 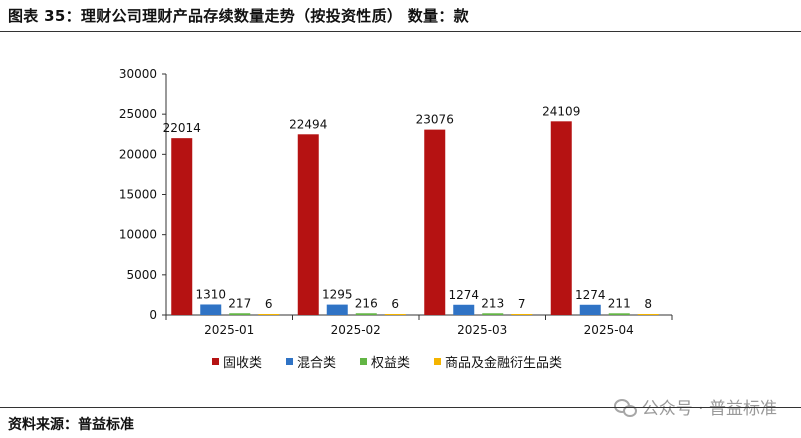 What do you see at coordinates (400, 407) in the screenshot?
I see `bottom-divider` at bounding box center [400, 407].